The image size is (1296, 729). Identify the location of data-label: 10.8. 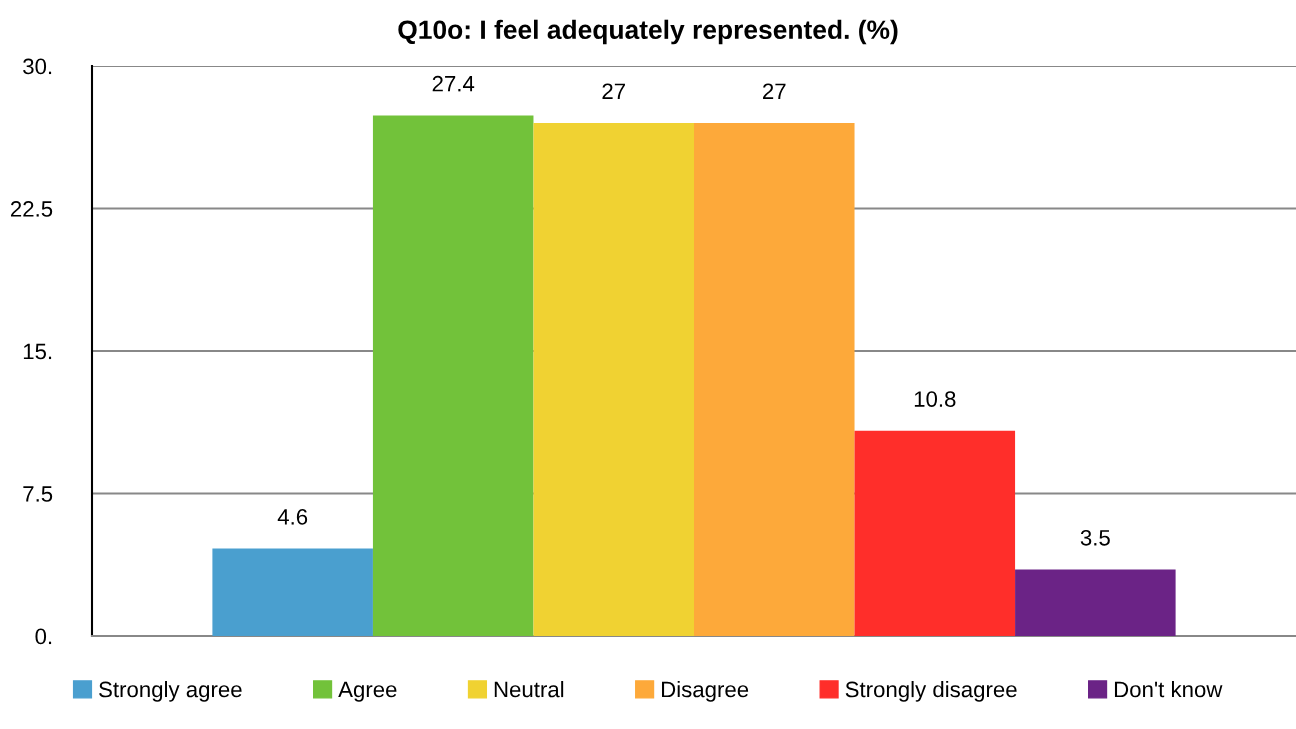
(935, 399).